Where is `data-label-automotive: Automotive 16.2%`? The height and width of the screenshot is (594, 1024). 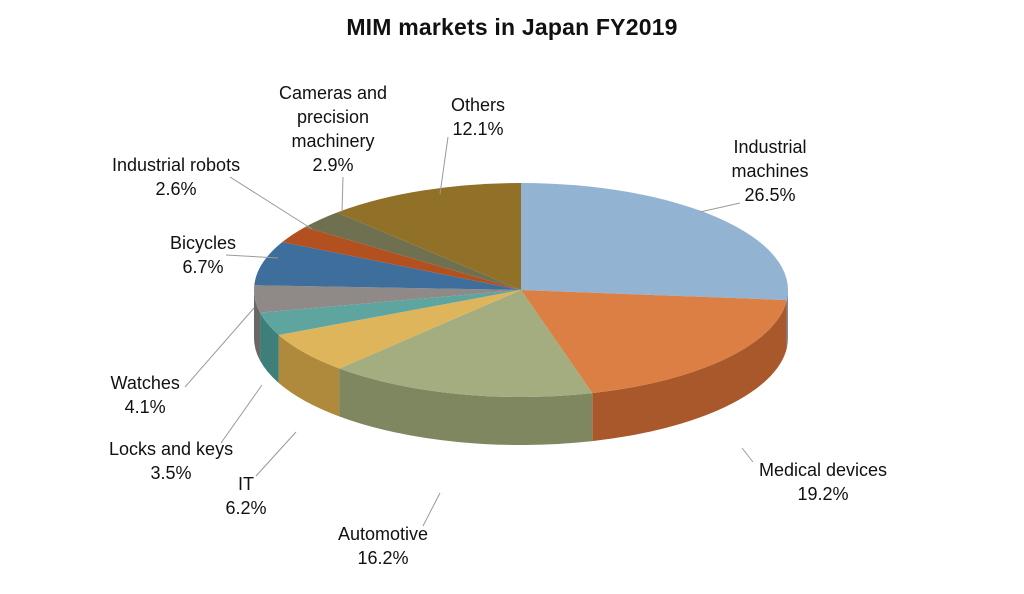
data-label-automotive: Automotive 16.2% is located at coordinates (383, 546).